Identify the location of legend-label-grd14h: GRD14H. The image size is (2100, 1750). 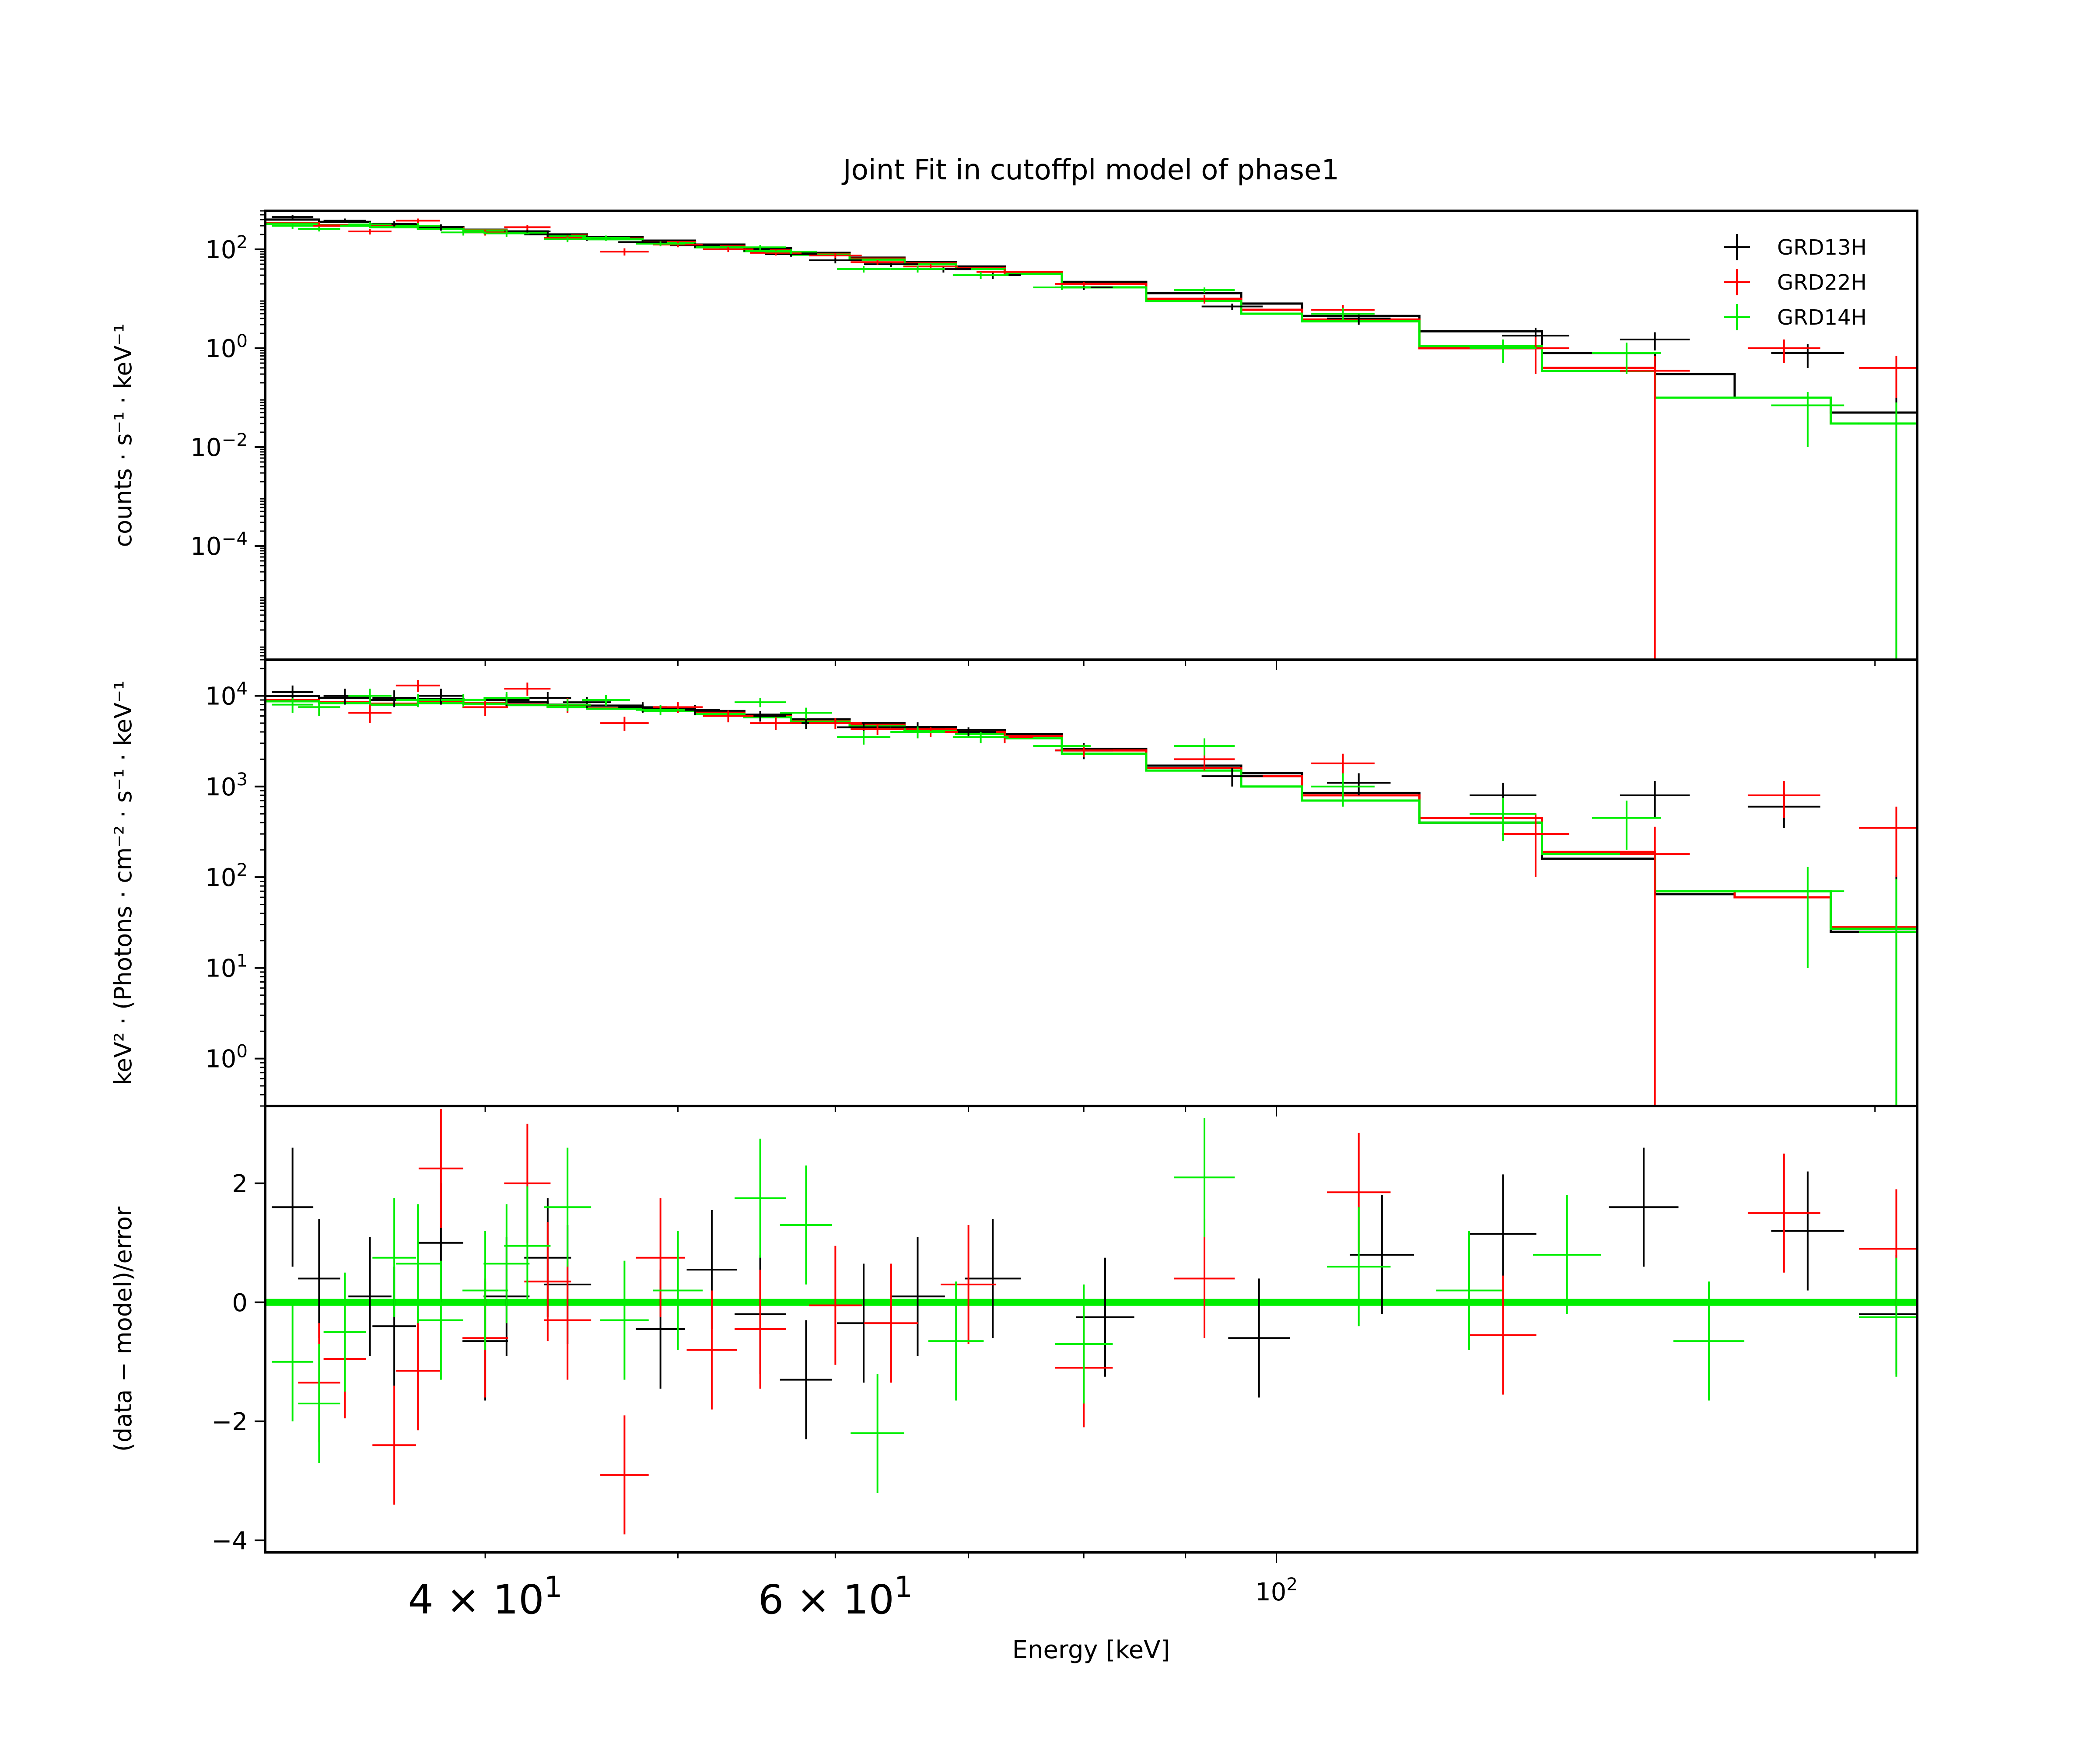
(1822, 317).